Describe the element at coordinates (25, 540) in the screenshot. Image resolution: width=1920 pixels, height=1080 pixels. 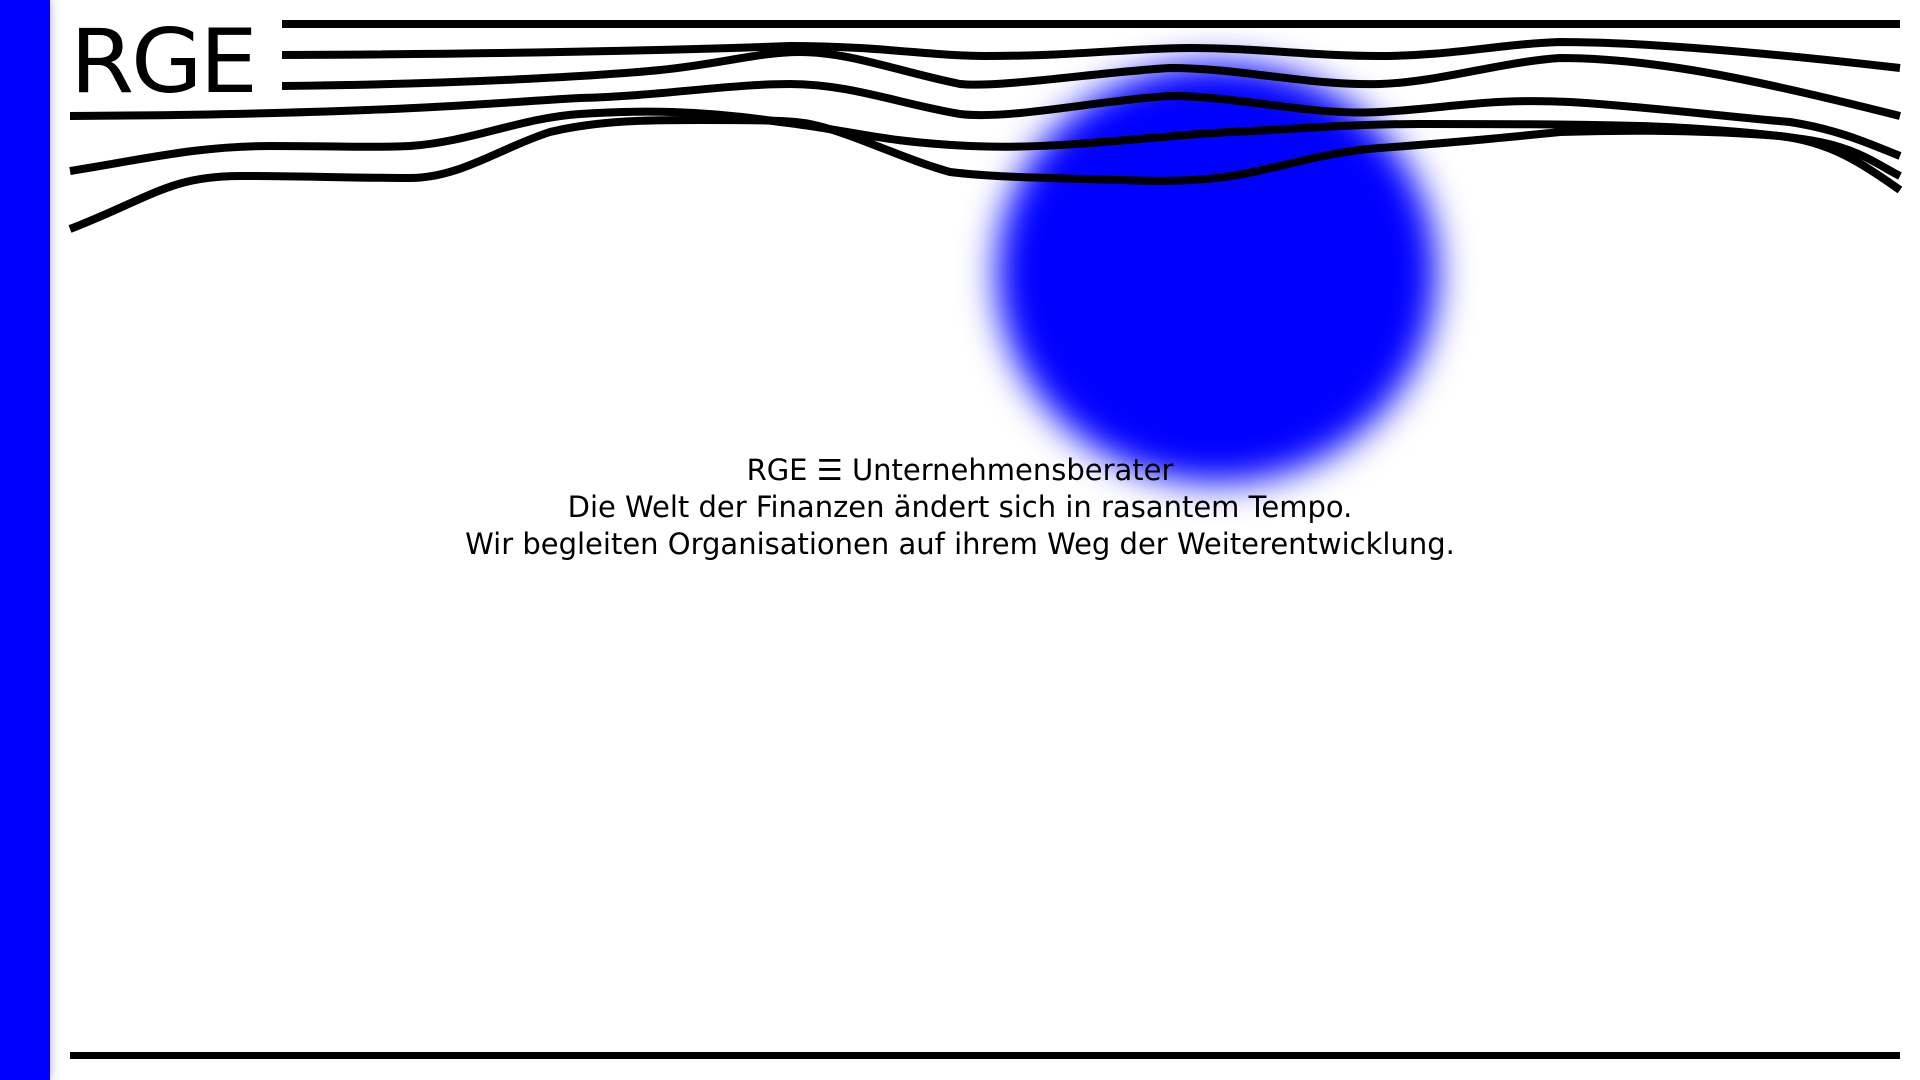
I see `accent-side-bar` at that location.